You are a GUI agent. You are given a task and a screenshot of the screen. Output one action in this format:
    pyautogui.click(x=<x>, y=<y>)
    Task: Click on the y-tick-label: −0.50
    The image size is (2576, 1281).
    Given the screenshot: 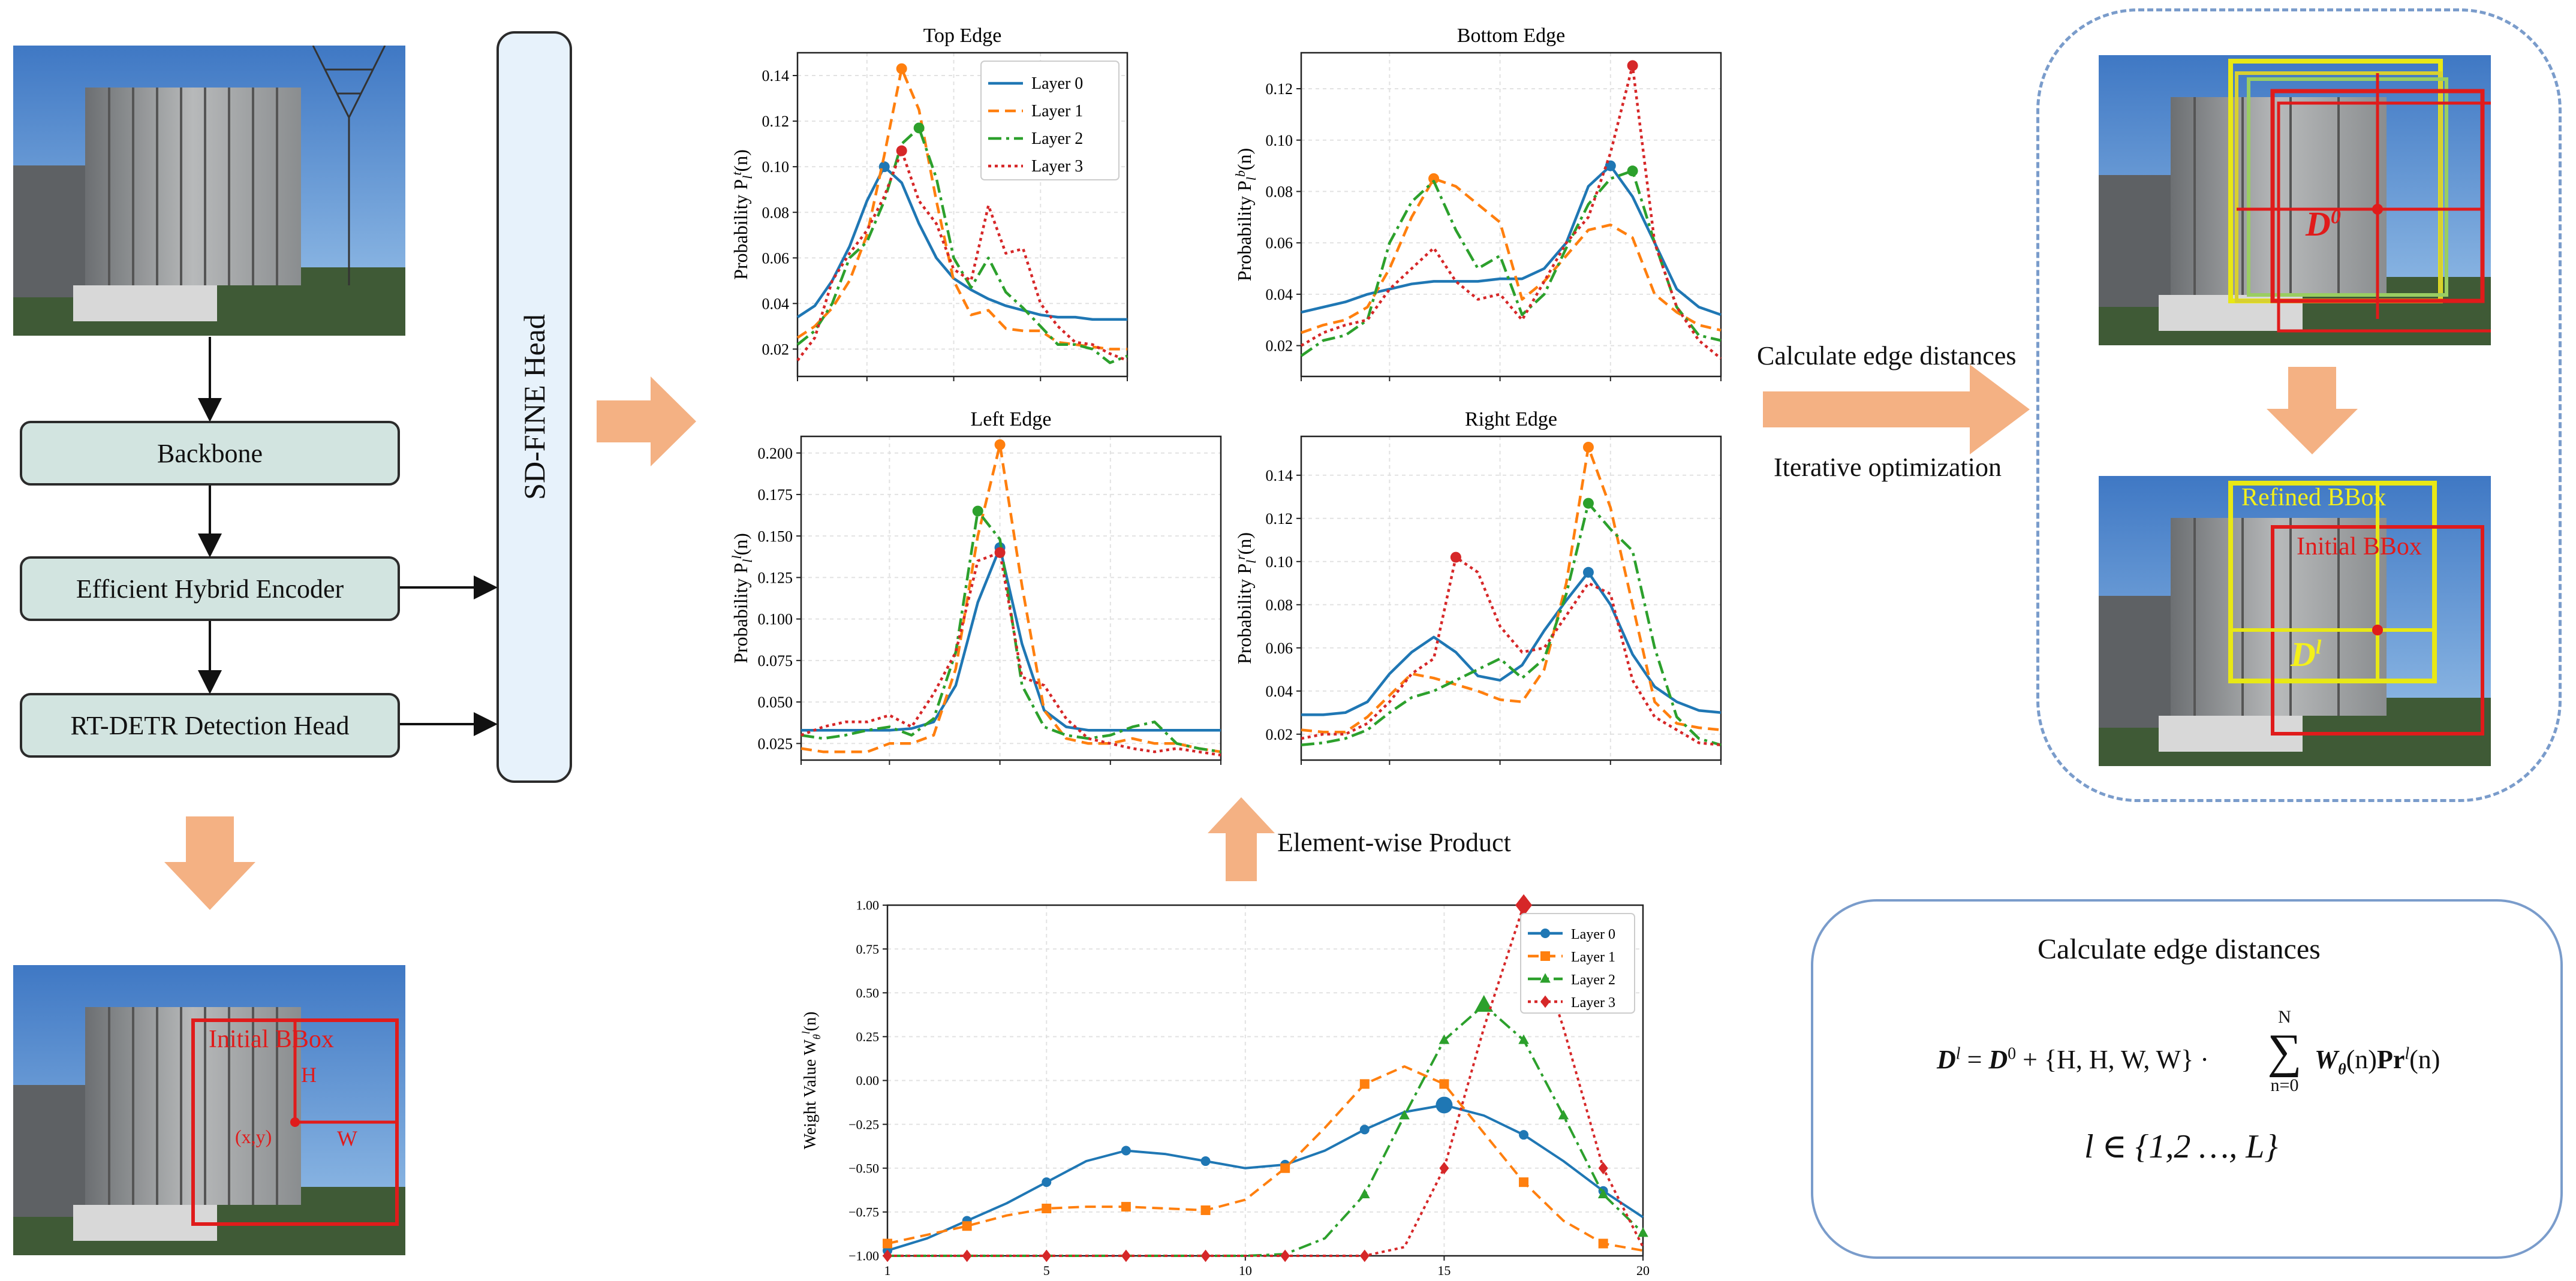 What is the action you would take?
    pyautogui.click(x=863, y=1168)
    